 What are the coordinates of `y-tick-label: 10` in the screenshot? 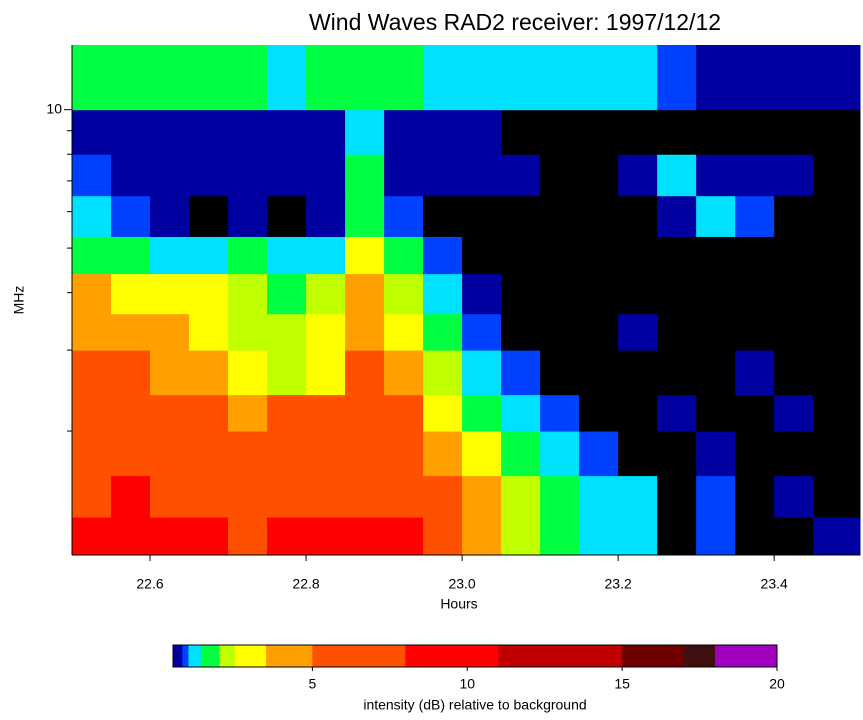 It's located at (54, 108).